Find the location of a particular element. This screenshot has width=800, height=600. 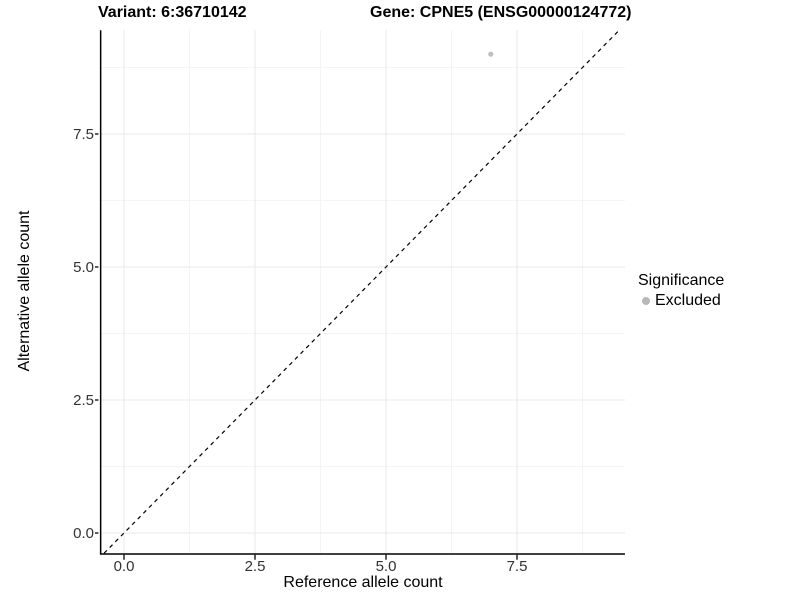

legend-item: Excluded is located at coordinates (683, 301).